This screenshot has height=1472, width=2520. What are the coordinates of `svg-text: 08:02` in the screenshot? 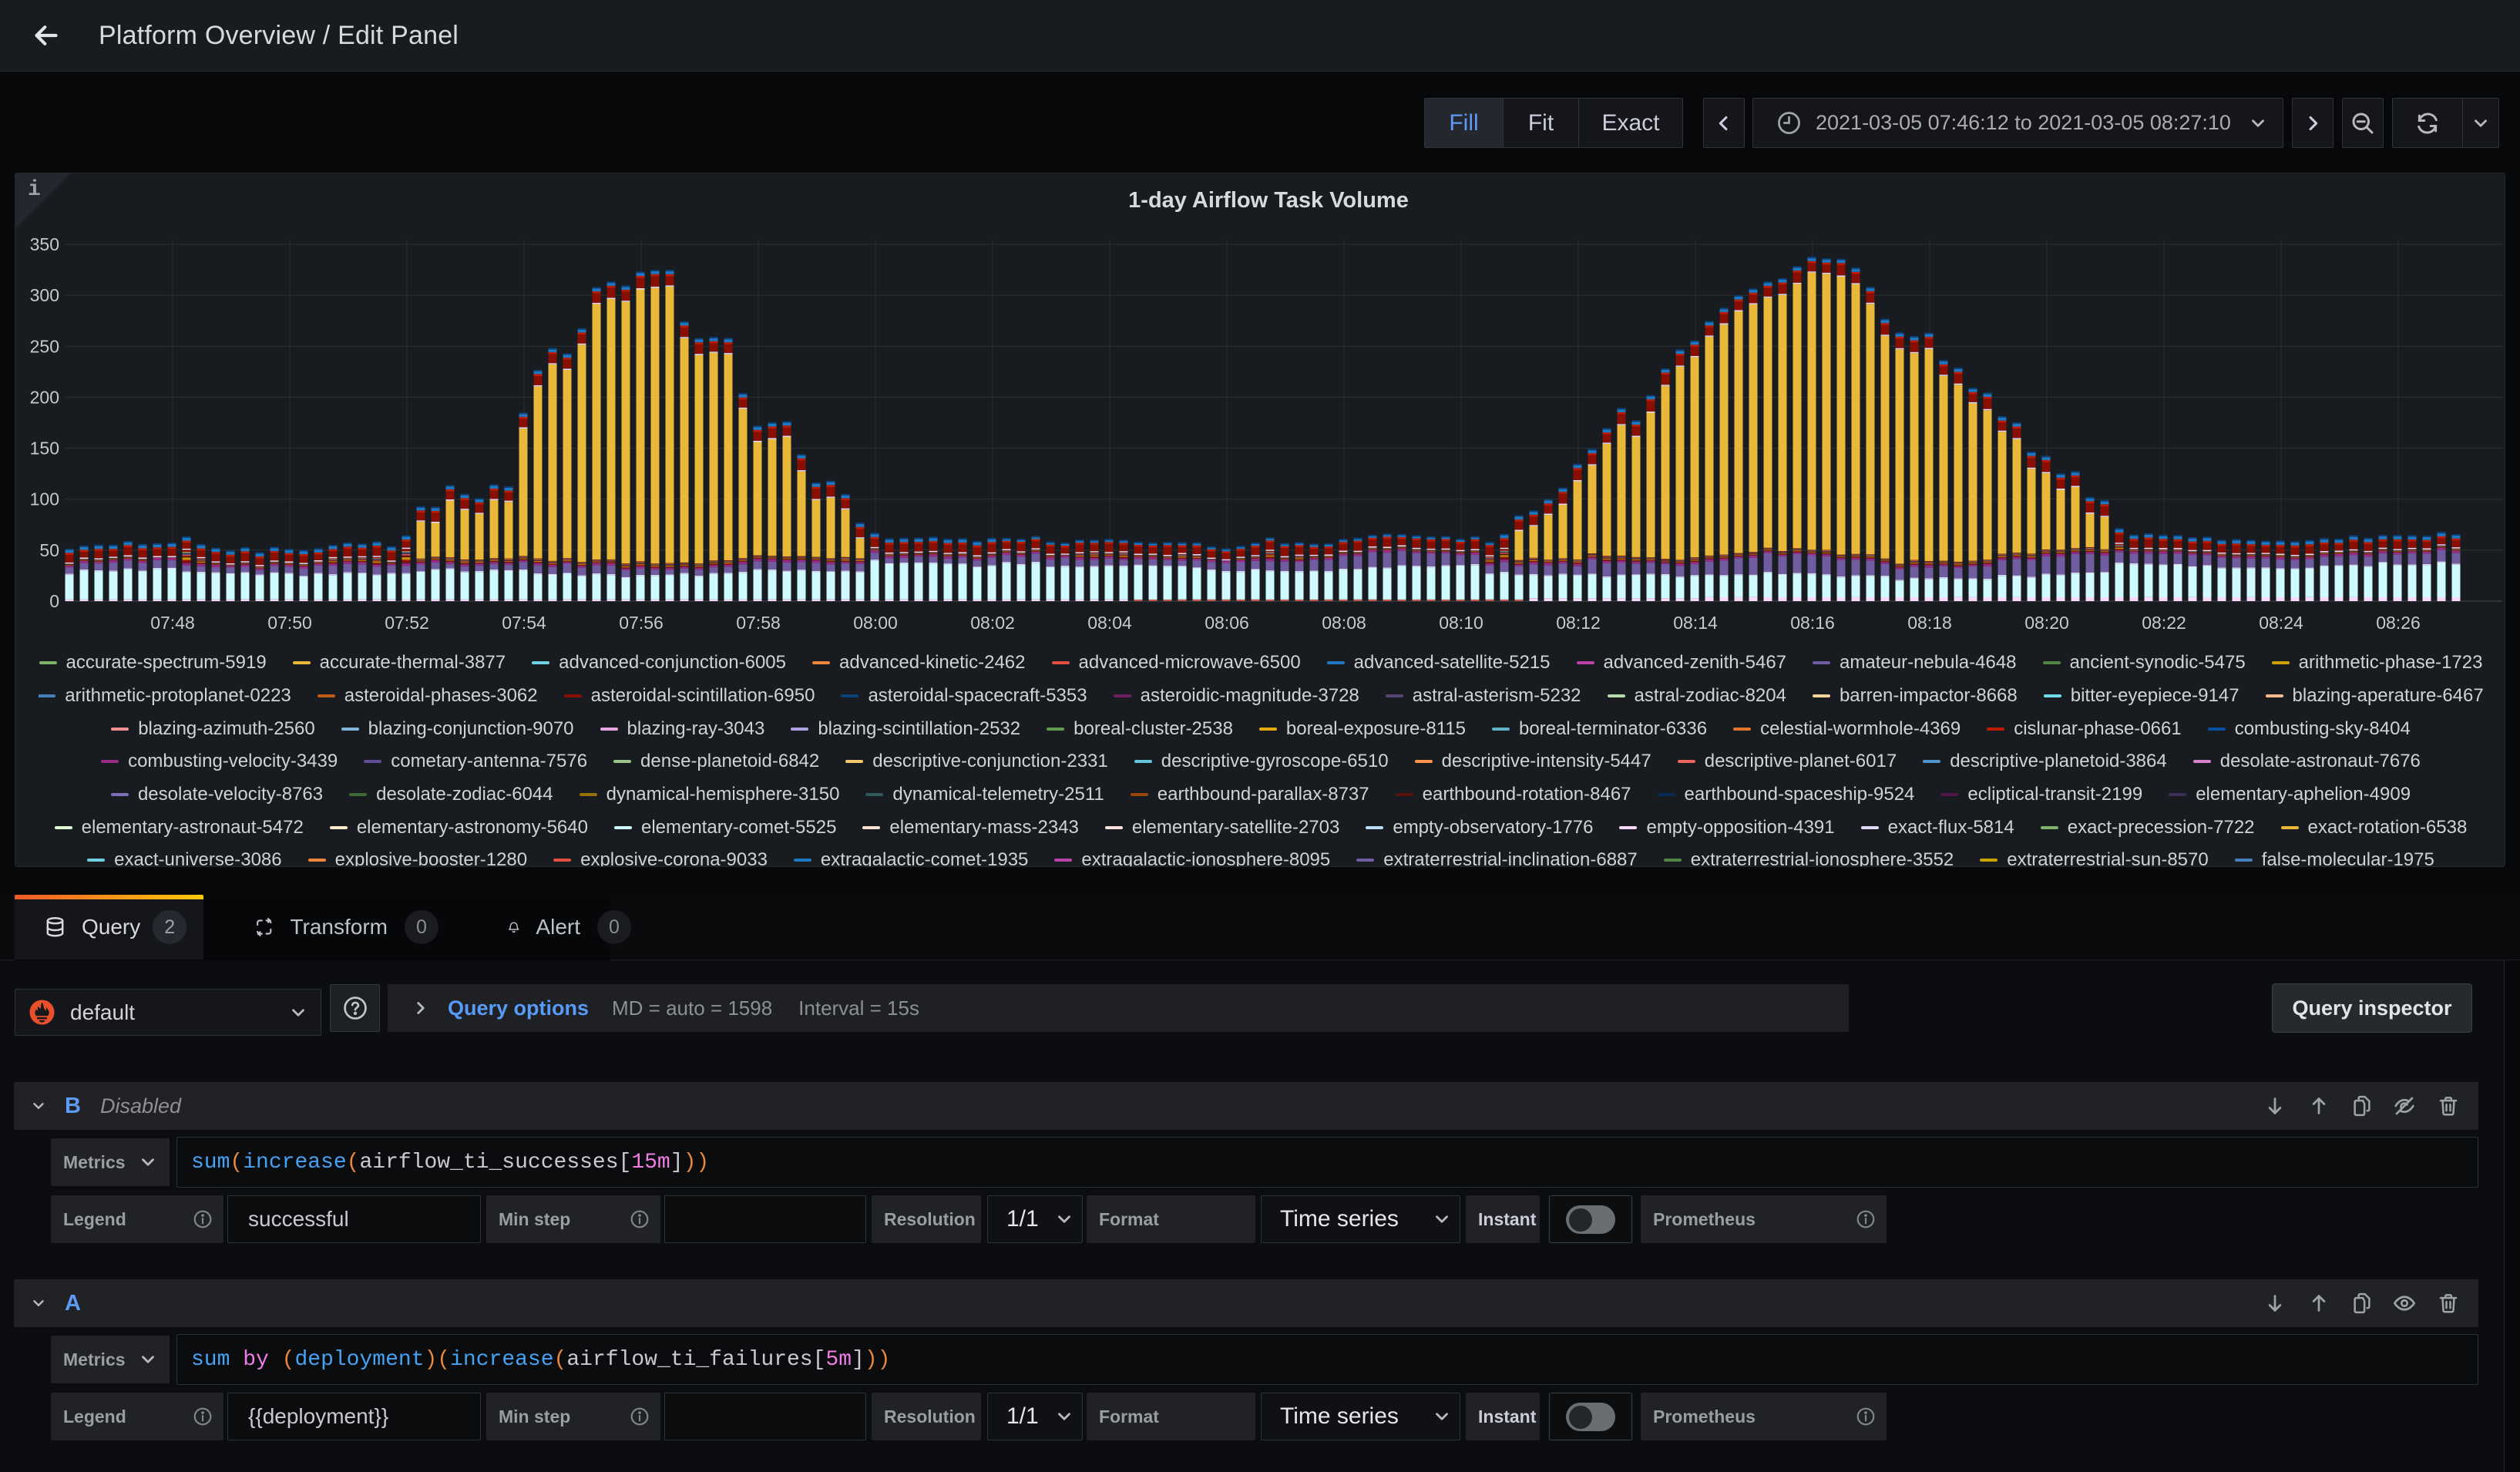 It's located at (993, 623).